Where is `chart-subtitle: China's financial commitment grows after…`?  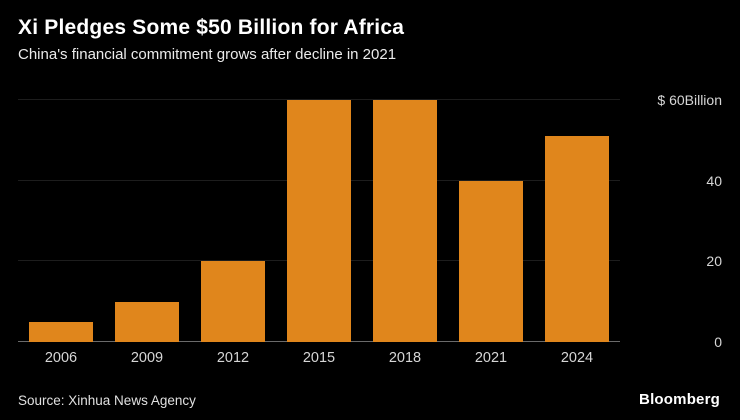 chart-subtitle: China's financial commitment grows after… is located at coordinates (207, 54).